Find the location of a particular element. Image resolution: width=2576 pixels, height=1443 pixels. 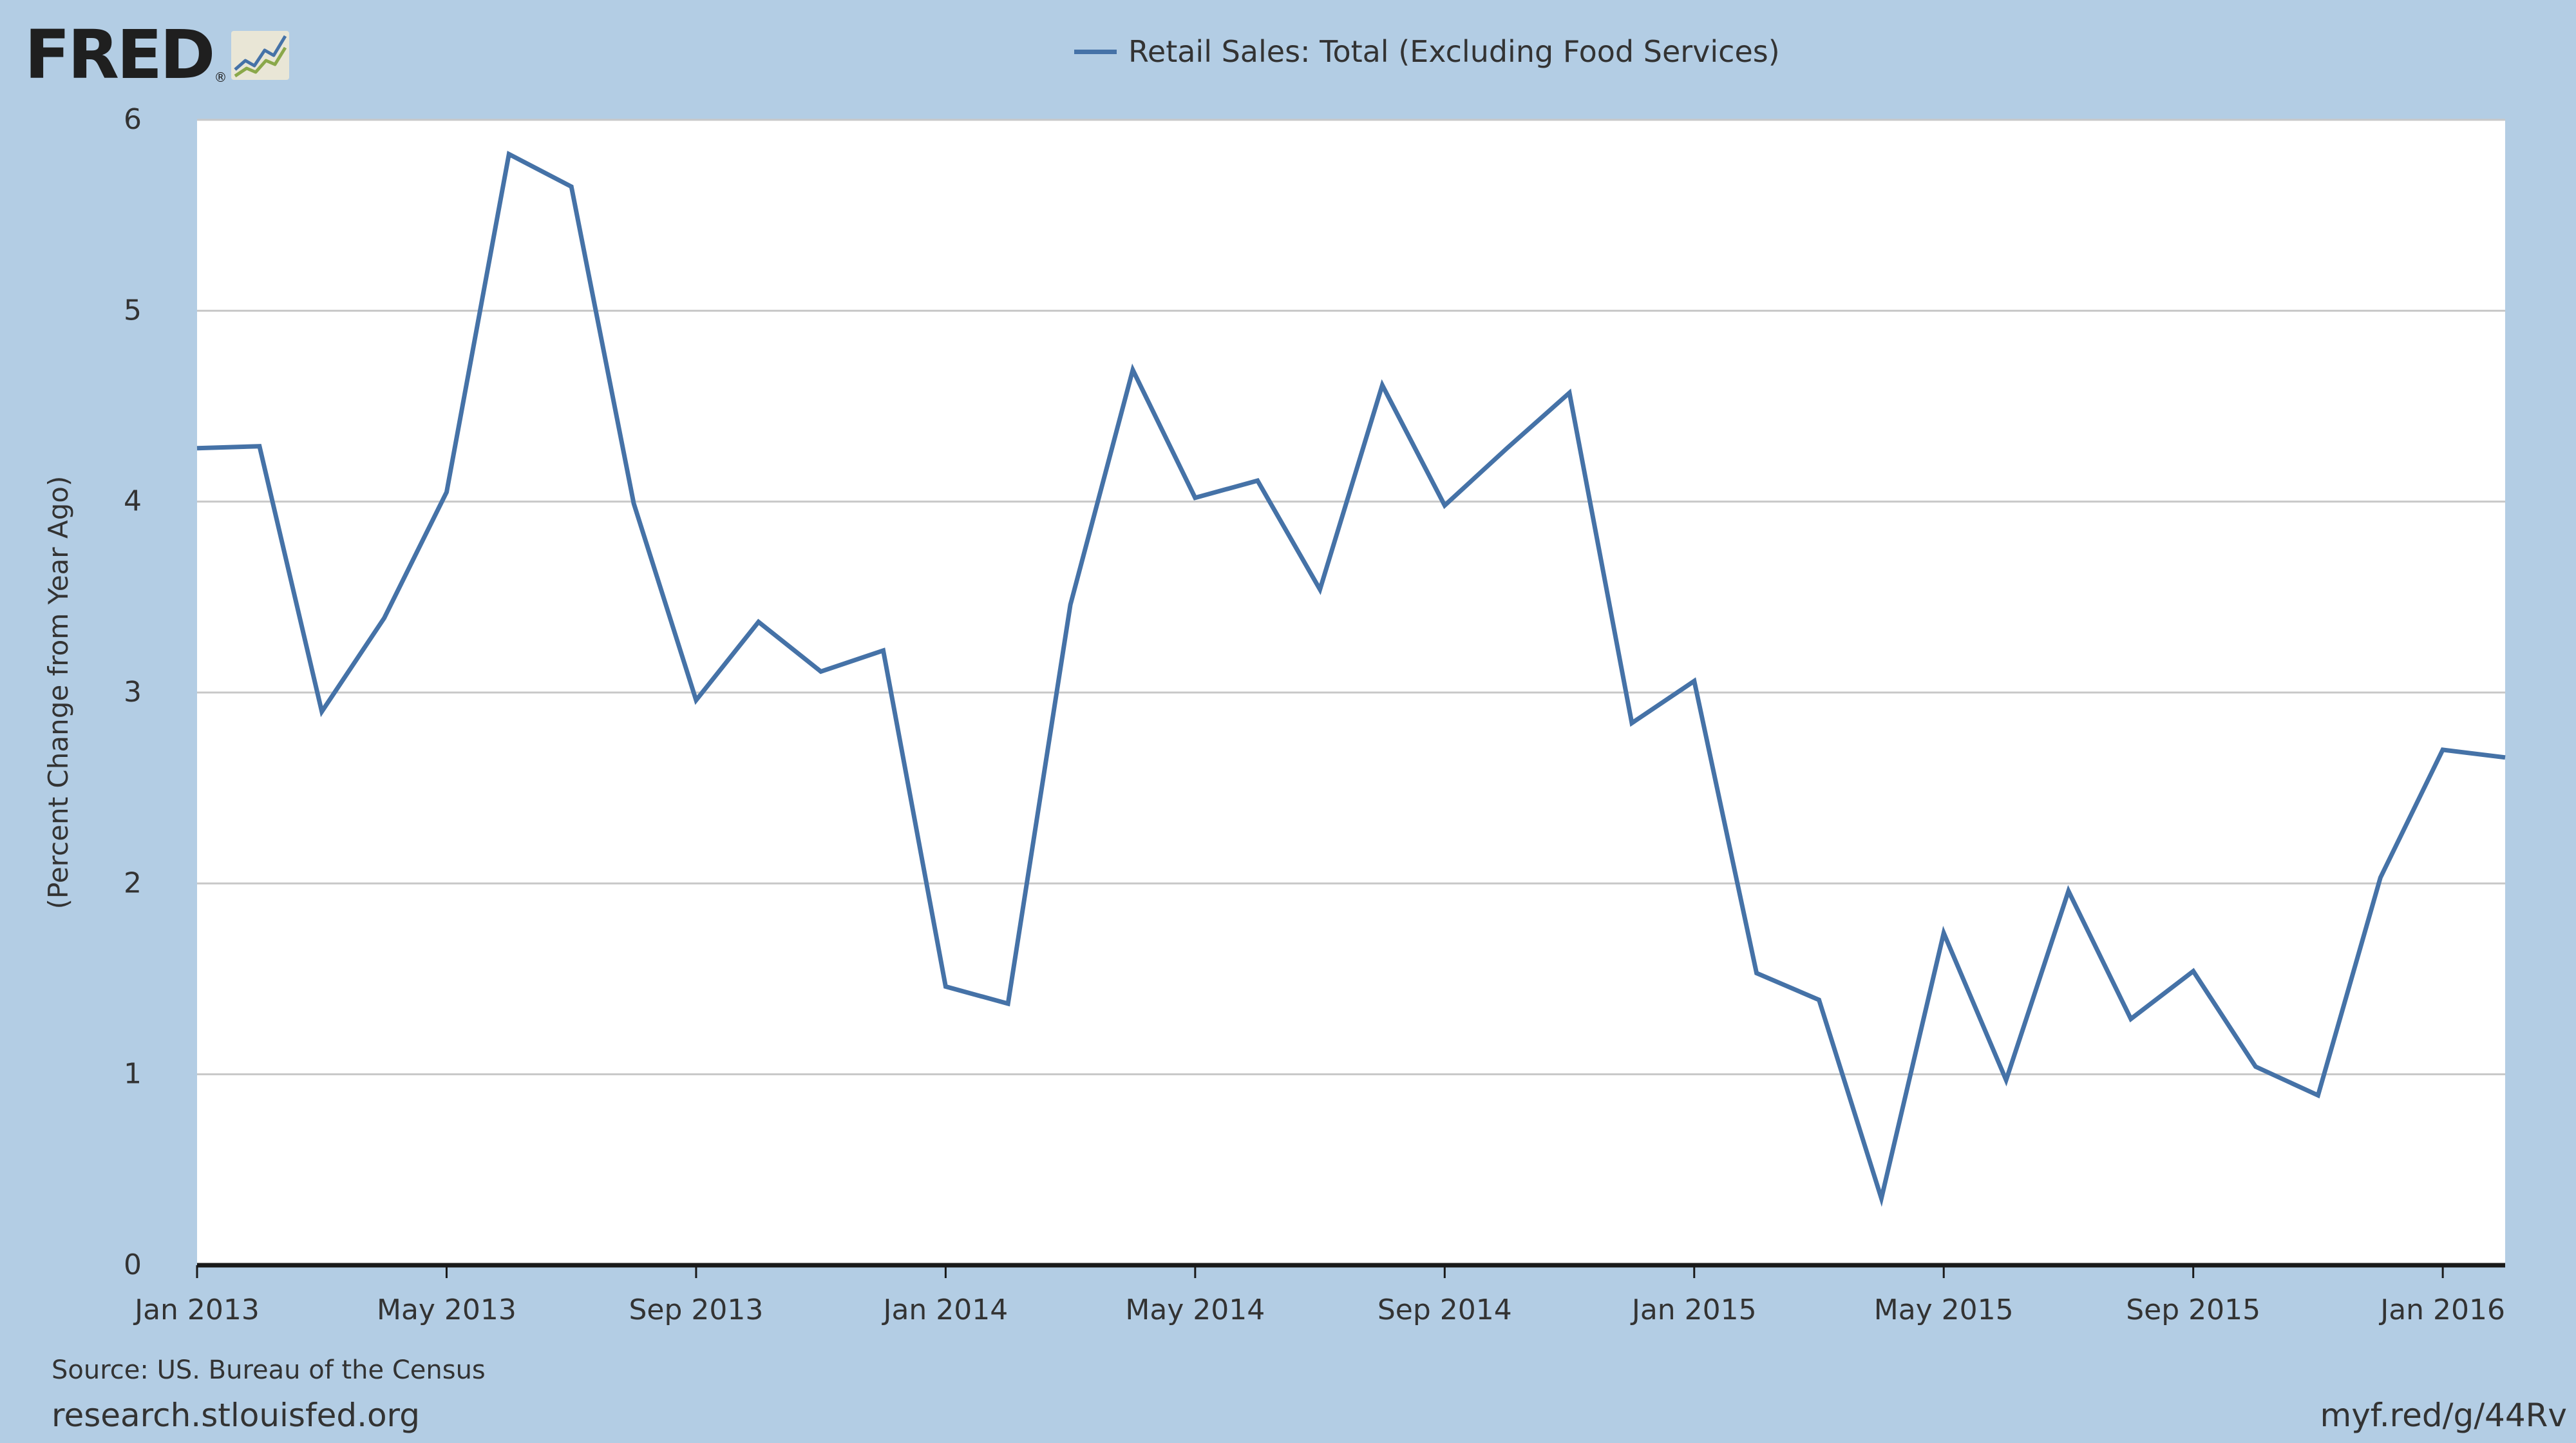

fred-logo: FRED ® is located at coordinates (158, 54).